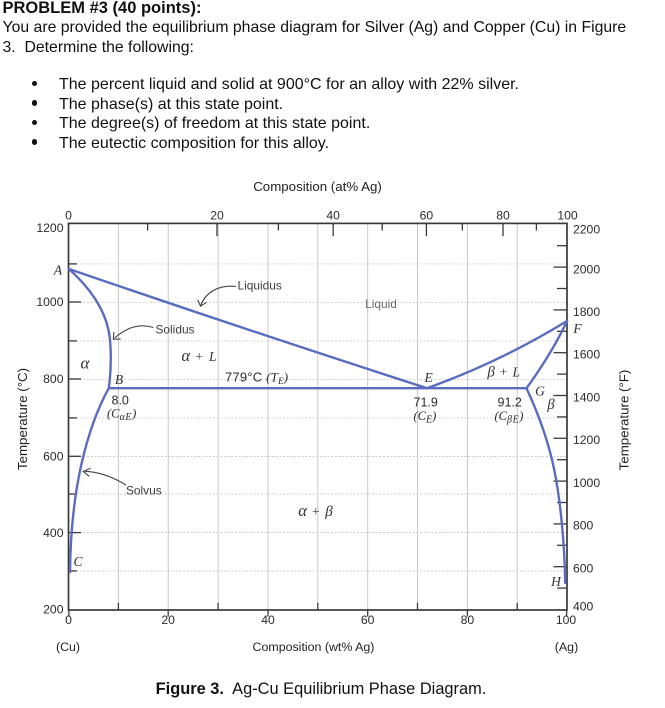 This screenshot has height=708, width=665. Describe the element at coordinates (78, 561) in the screenshot. I see `svg-text: C` at that location.